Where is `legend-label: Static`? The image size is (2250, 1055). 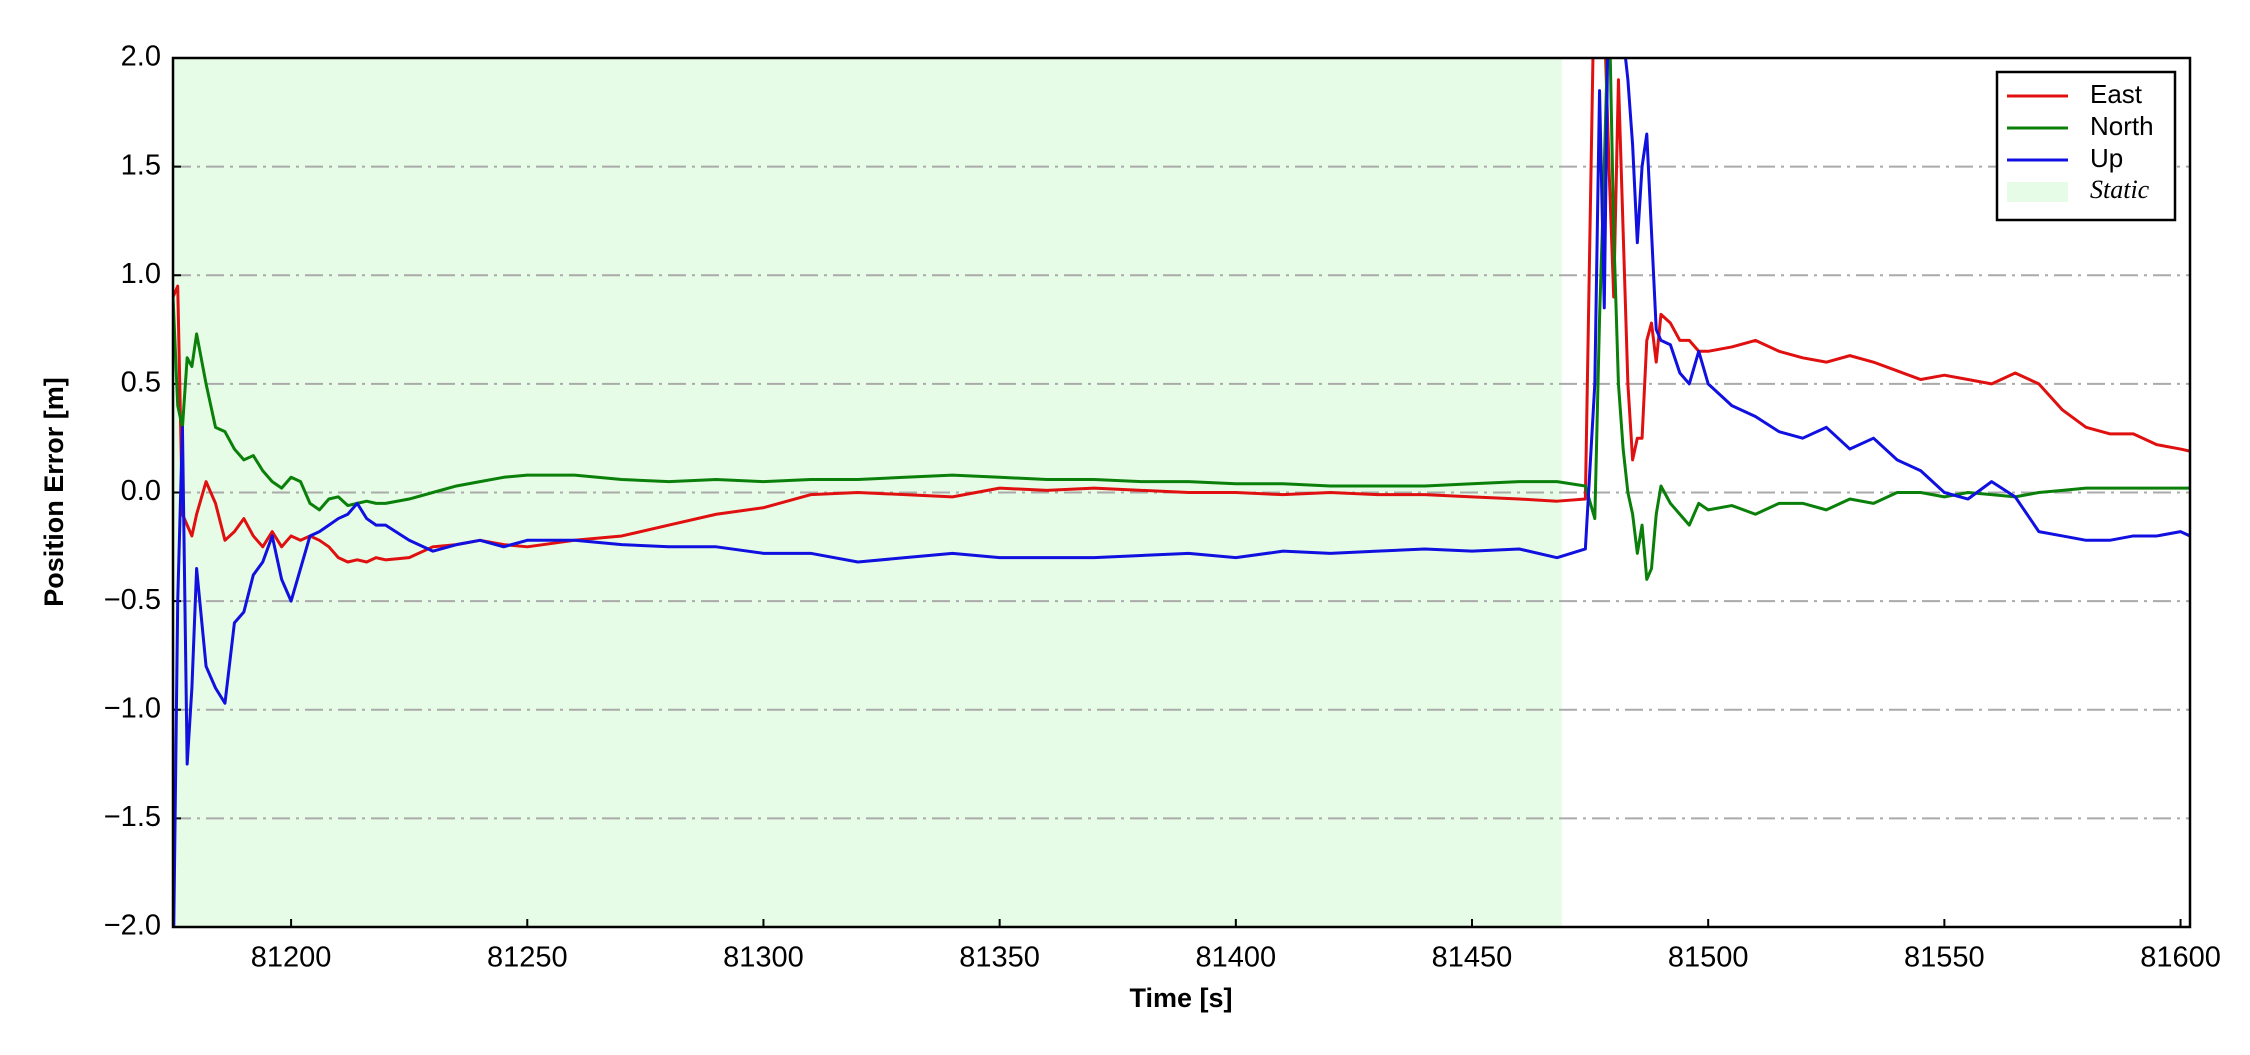 legend-label: Static is located at coordinates (2120, 189).